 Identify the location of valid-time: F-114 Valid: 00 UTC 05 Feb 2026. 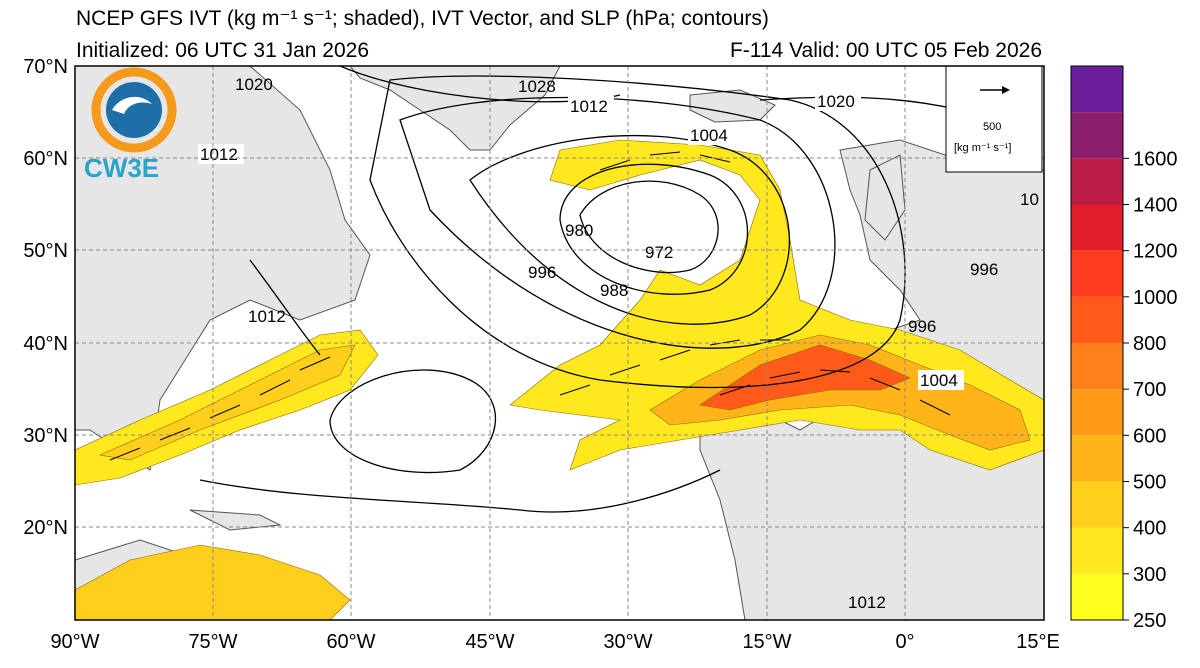
(885, 50).